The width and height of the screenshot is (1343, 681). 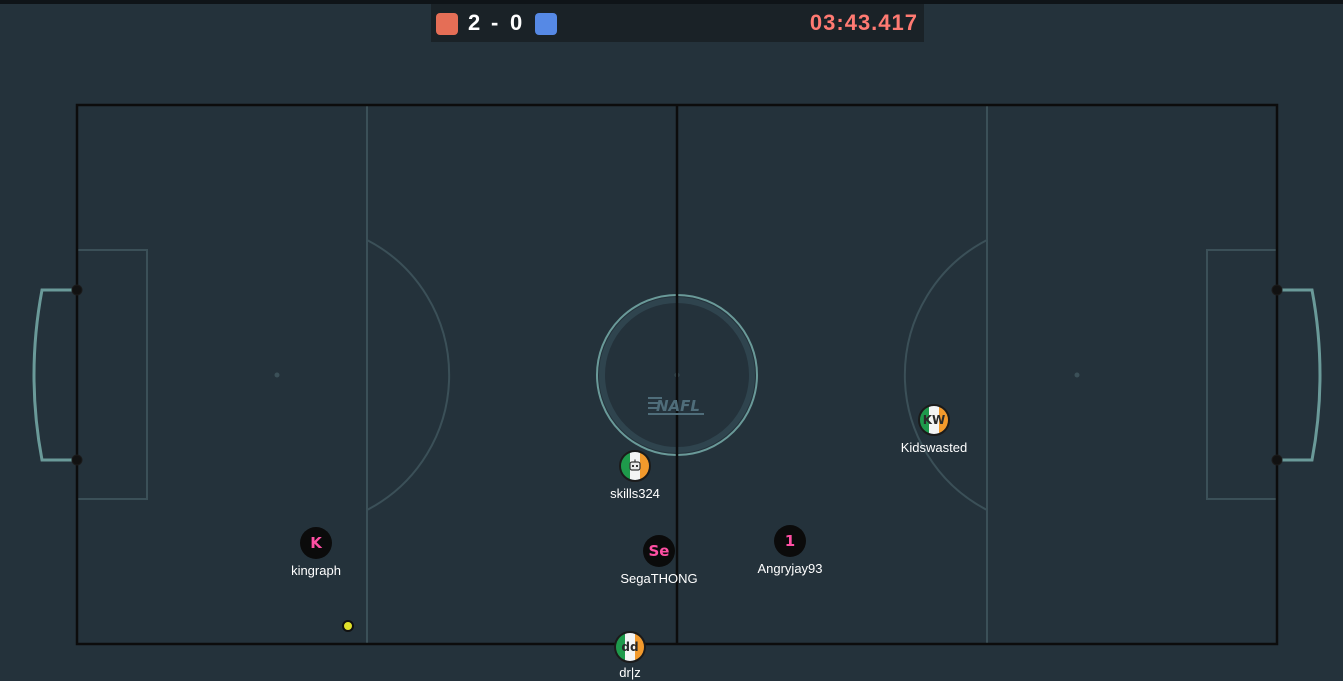 I want to click on left-kickoff-arc, so click(x=408, y=375).